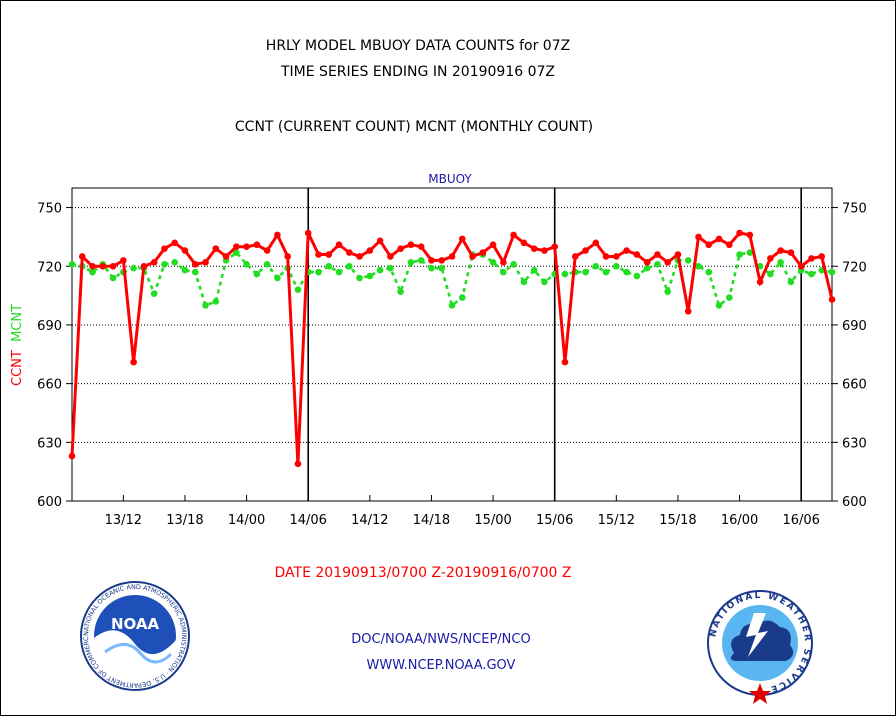 This screenshot has width=896, height=716. What do you see at coordinates (135, 624) in the screenshot?
I see `noaa-logo-text: NOAA` at bounding box center [135, 624].